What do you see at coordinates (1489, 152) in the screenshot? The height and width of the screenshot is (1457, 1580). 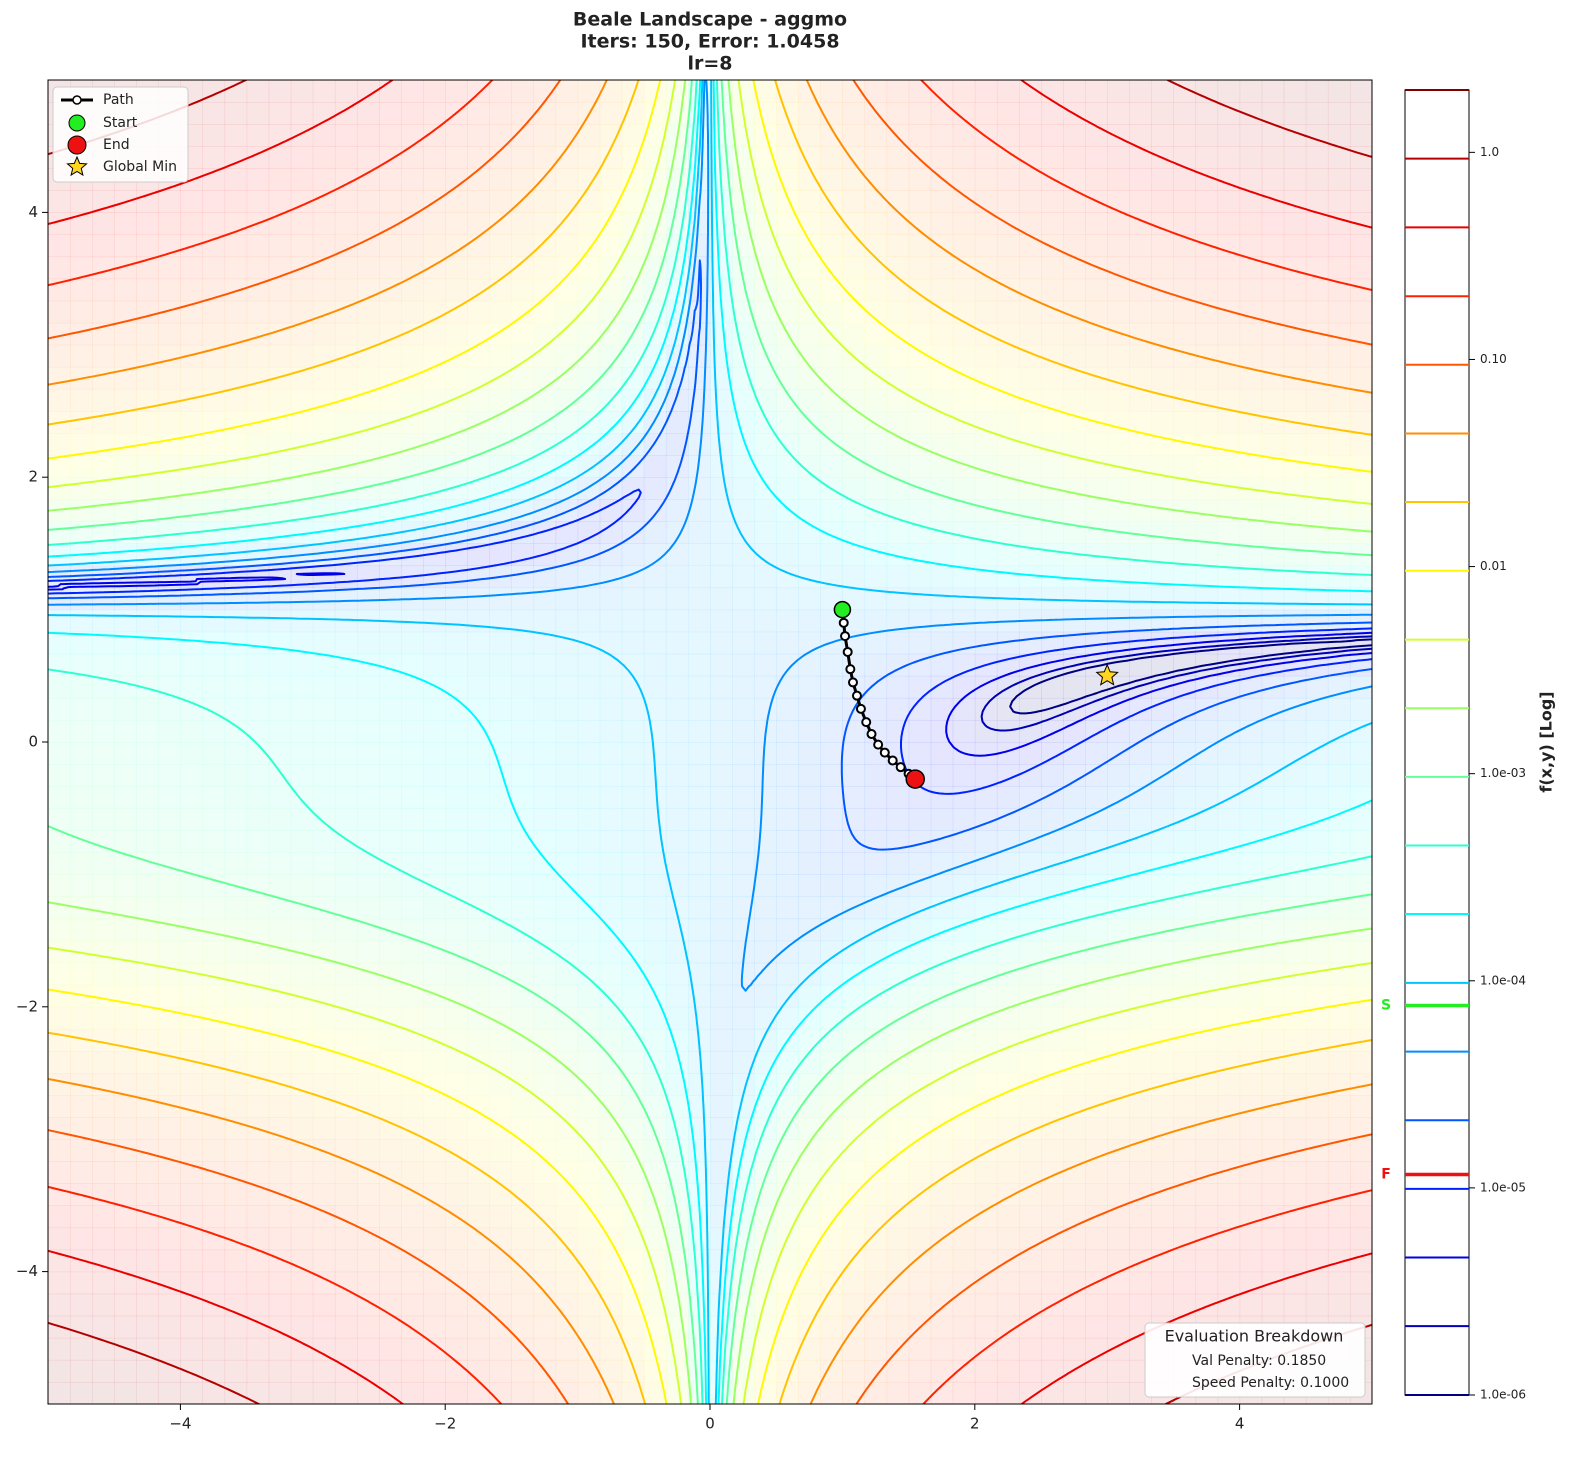 I see `colorbar-tick-label: 1.0` at bounding box center [1489, 152].